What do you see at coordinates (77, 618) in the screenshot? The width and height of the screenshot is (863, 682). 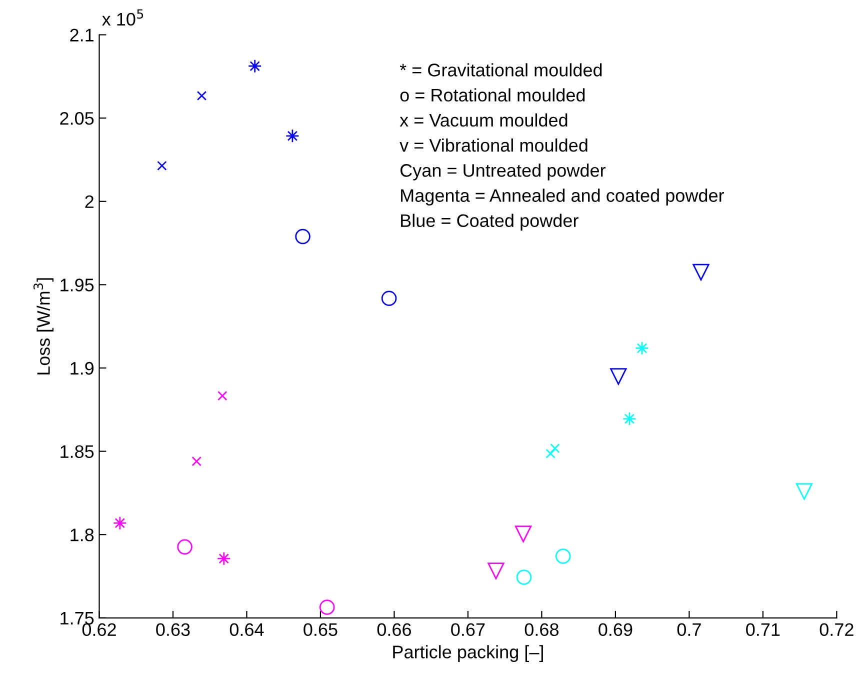 I see `y-tick-label: 1.75` at bounding box center [77, 618].